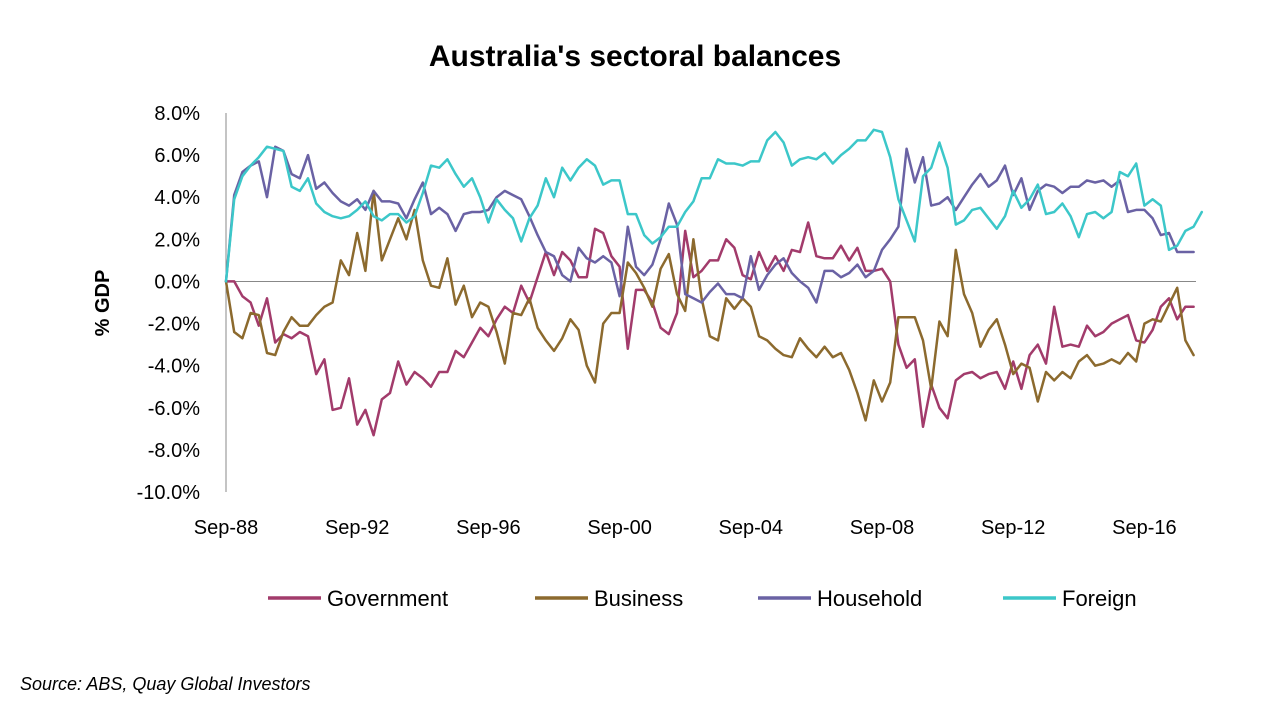 This screenshot has height=713, width=1263. I want to click on x-tick-label: Sep-92, so click(357, 528).